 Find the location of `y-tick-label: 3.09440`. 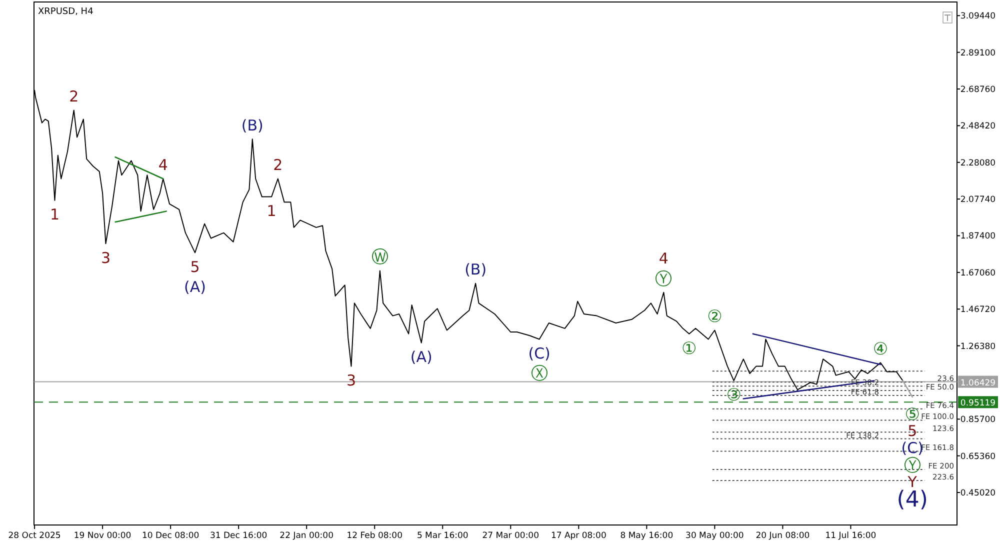

y-tick-label: 3.09440 is located at coordinates (978, 17).